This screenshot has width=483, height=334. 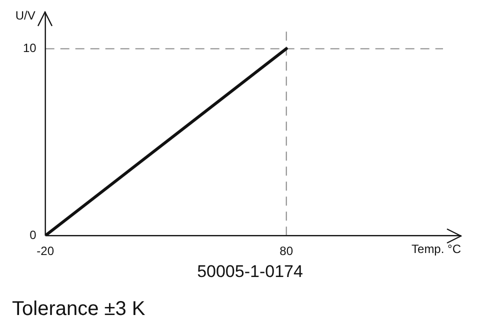 What do you see at coordinates (437, 249) in the screenshot?
I see `x-axis-title: Temp. °C` at bounding box center [437, 249].